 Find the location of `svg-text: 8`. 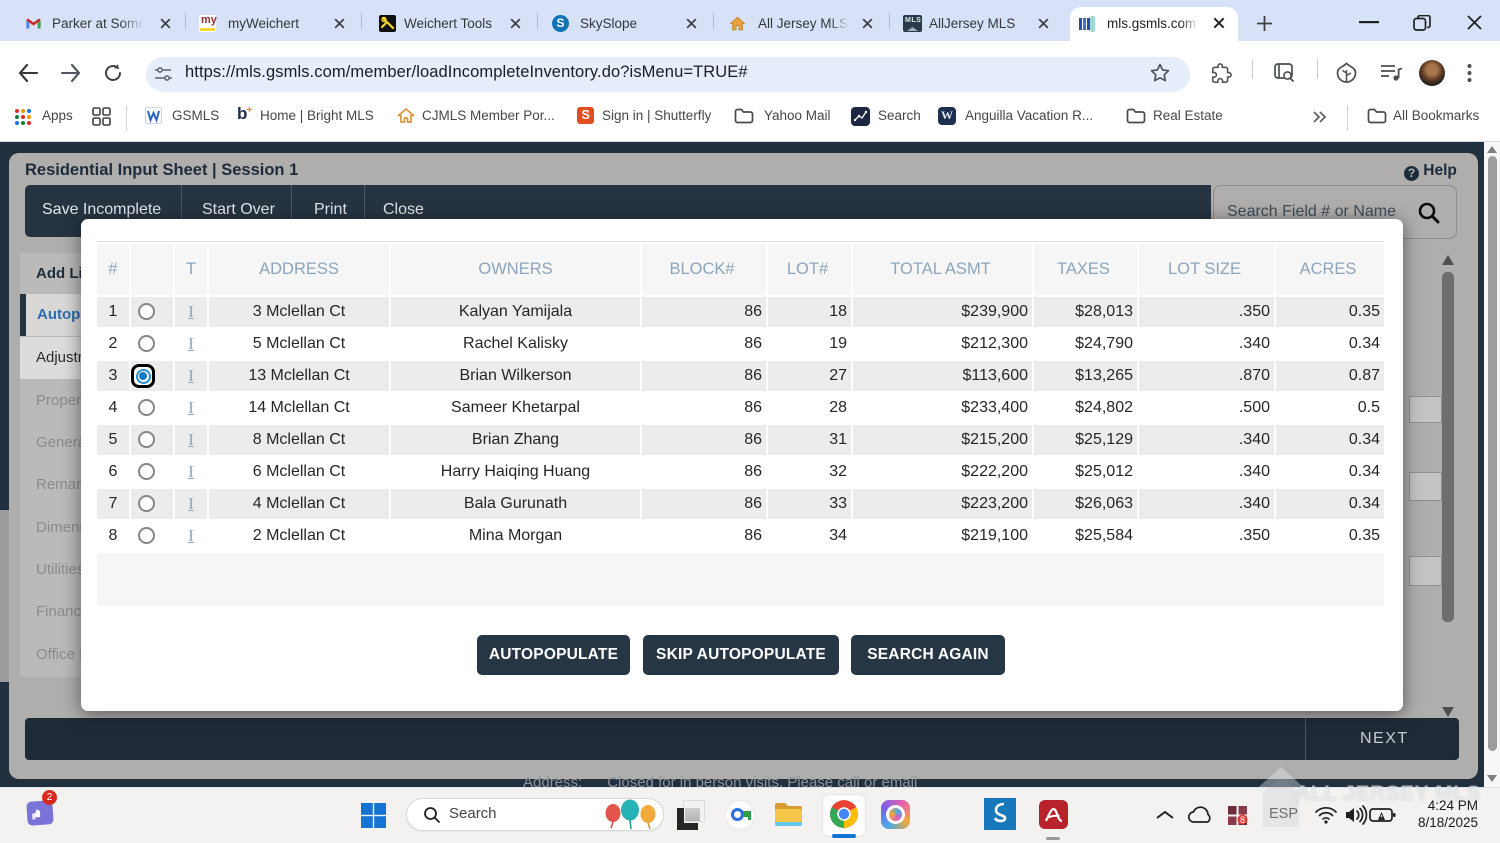

svg-text: 8 is located at coordinates (1242, 820).